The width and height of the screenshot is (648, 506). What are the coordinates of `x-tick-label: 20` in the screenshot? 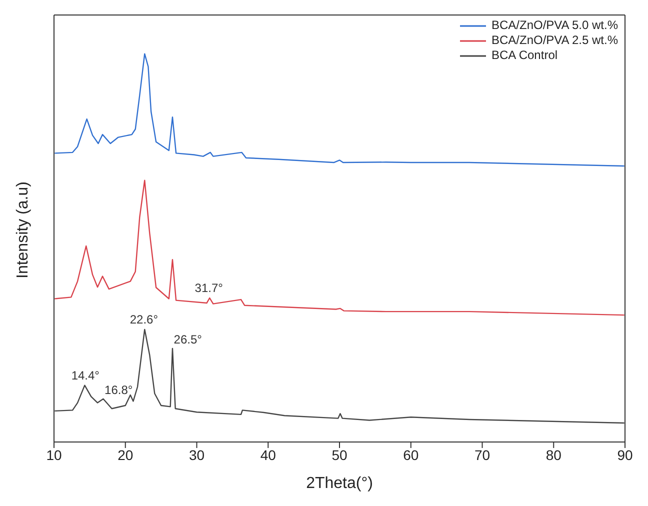 It's located at (126, 454).